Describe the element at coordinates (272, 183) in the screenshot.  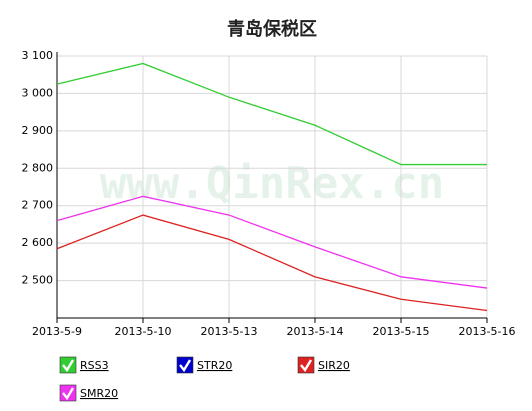
I see `watermark: www.QinRex.cn` at that location.